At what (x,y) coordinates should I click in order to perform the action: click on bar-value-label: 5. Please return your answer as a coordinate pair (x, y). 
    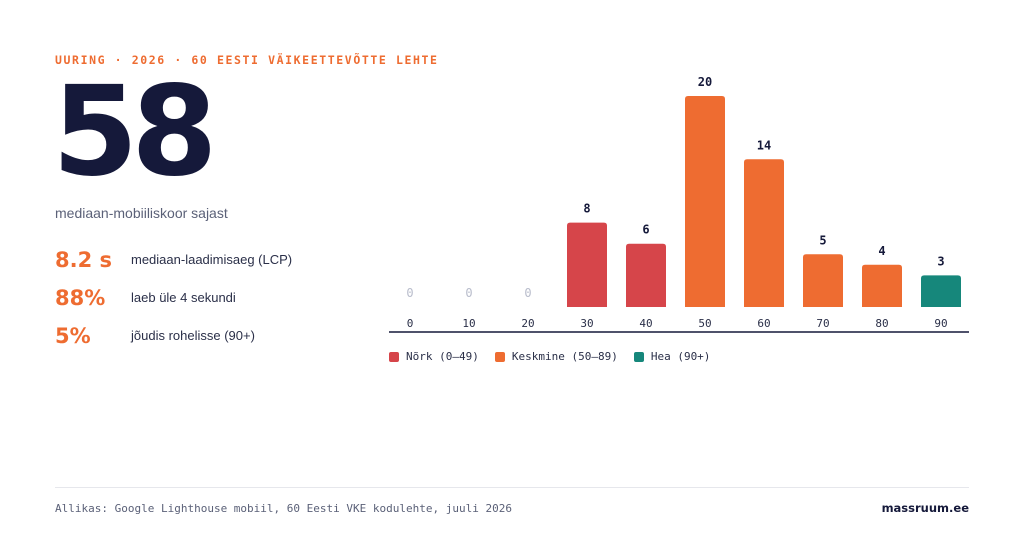
    Looking at the image, I should click on (822, 240).